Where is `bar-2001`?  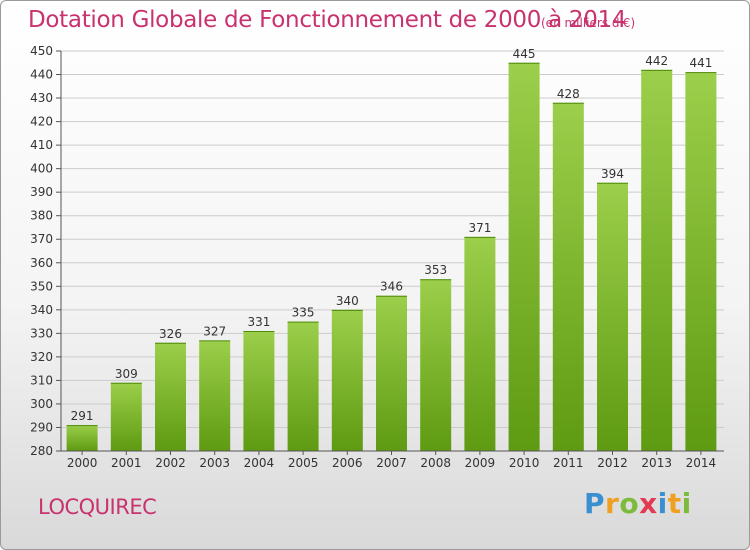
bar-2001 is located at coordinates (126, 416).